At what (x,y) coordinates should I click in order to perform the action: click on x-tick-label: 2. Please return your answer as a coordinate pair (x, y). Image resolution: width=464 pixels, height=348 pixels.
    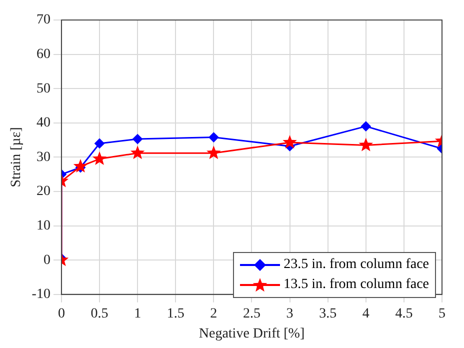
    Looking at the image, I should click on (214, 314).